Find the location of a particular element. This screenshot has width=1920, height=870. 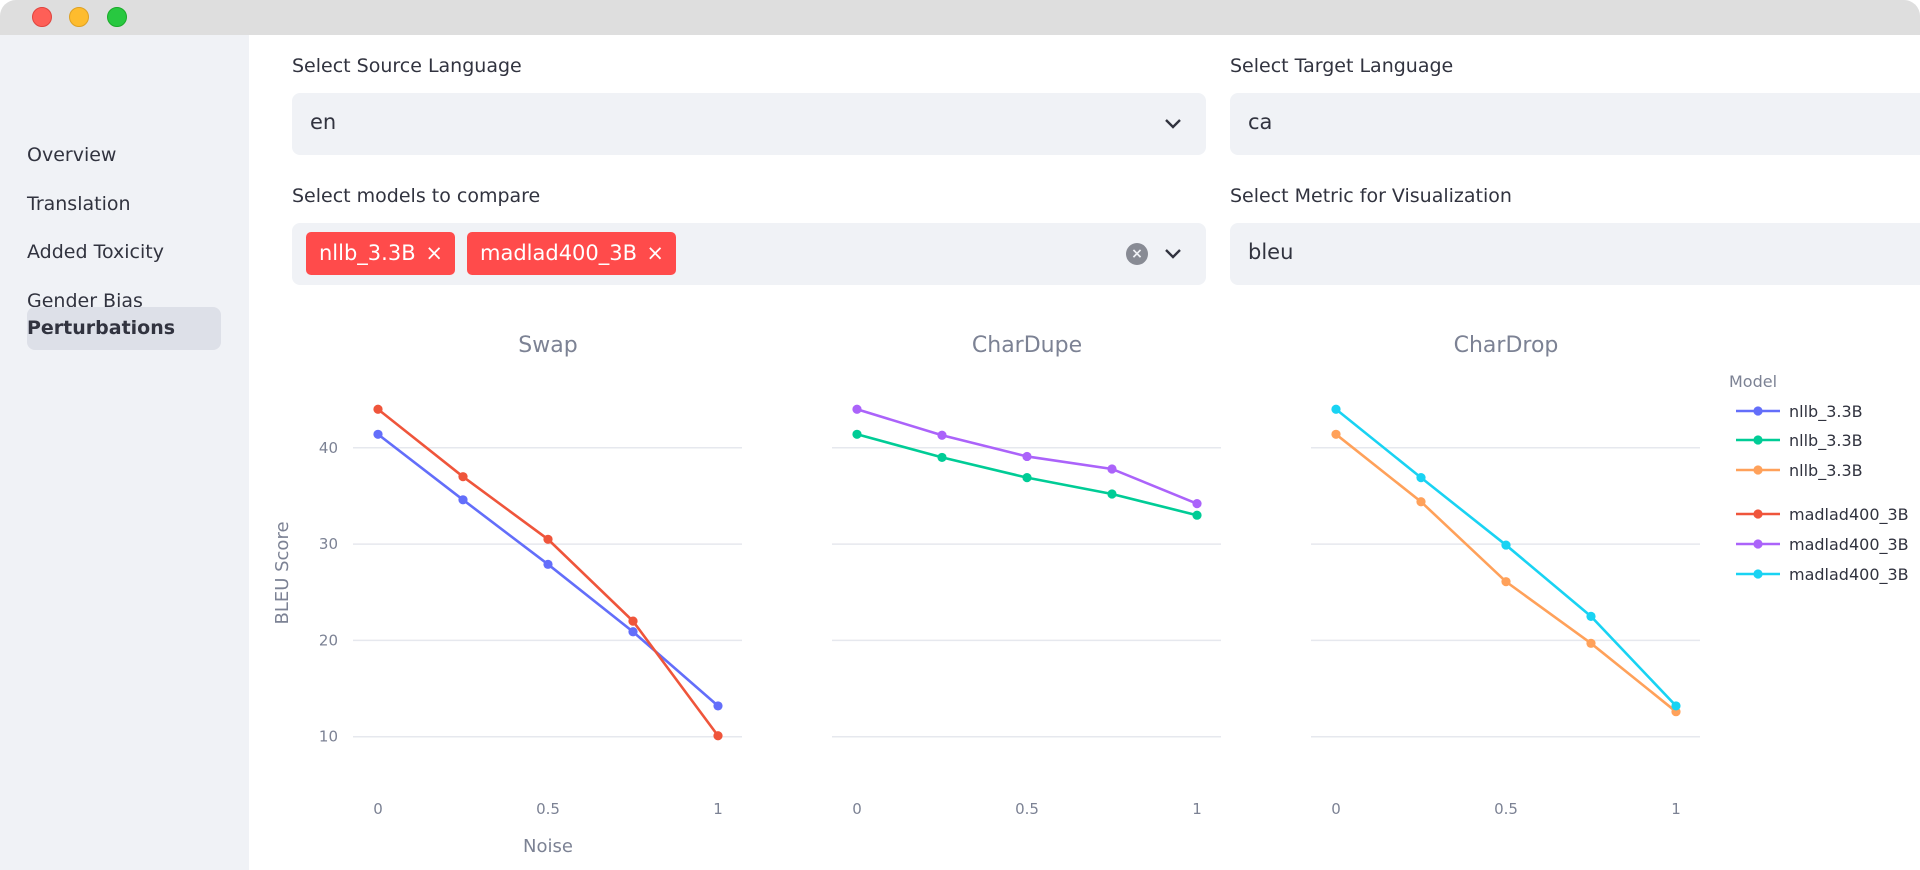

sidebar-item-label: Added Toxicity is located at coordinates (95, 252).